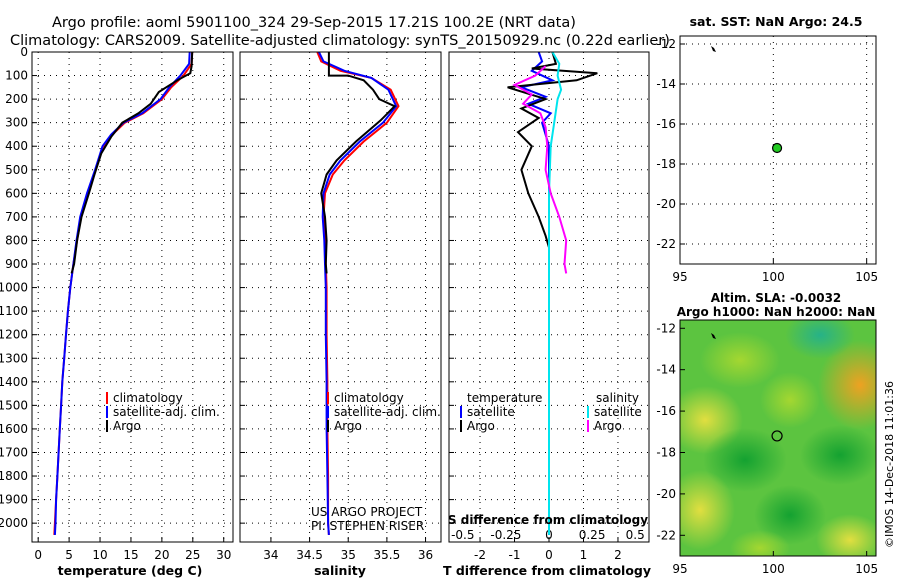 The width and height of the screenshot is (900, 580). I want to click on x-tick-label: 34, so click(270, 555).